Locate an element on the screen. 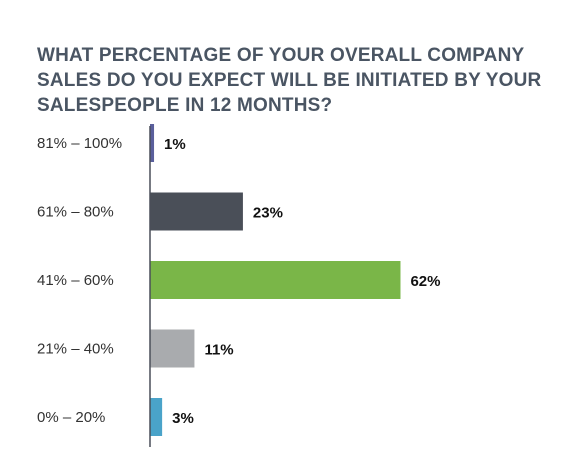 This screenshot has height=465, width=562. category-label: 41% – 60% is located at coordinates (75, 280).